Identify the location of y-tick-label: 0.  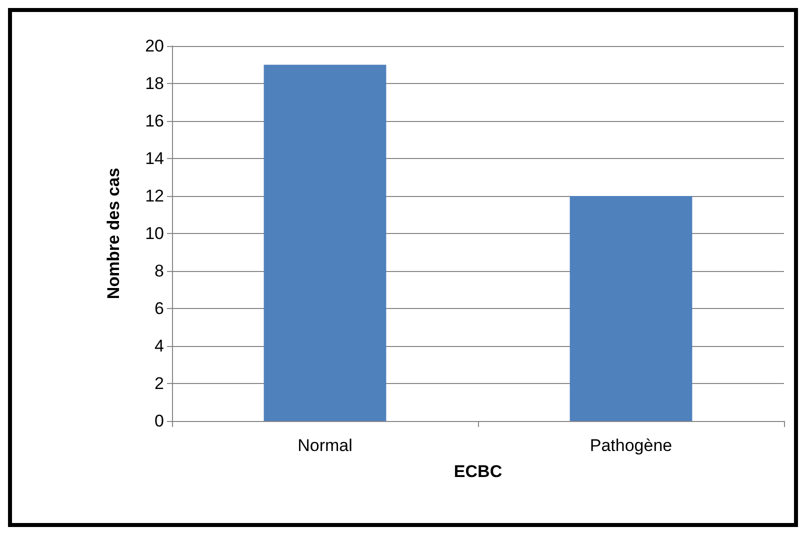
(159, 421).